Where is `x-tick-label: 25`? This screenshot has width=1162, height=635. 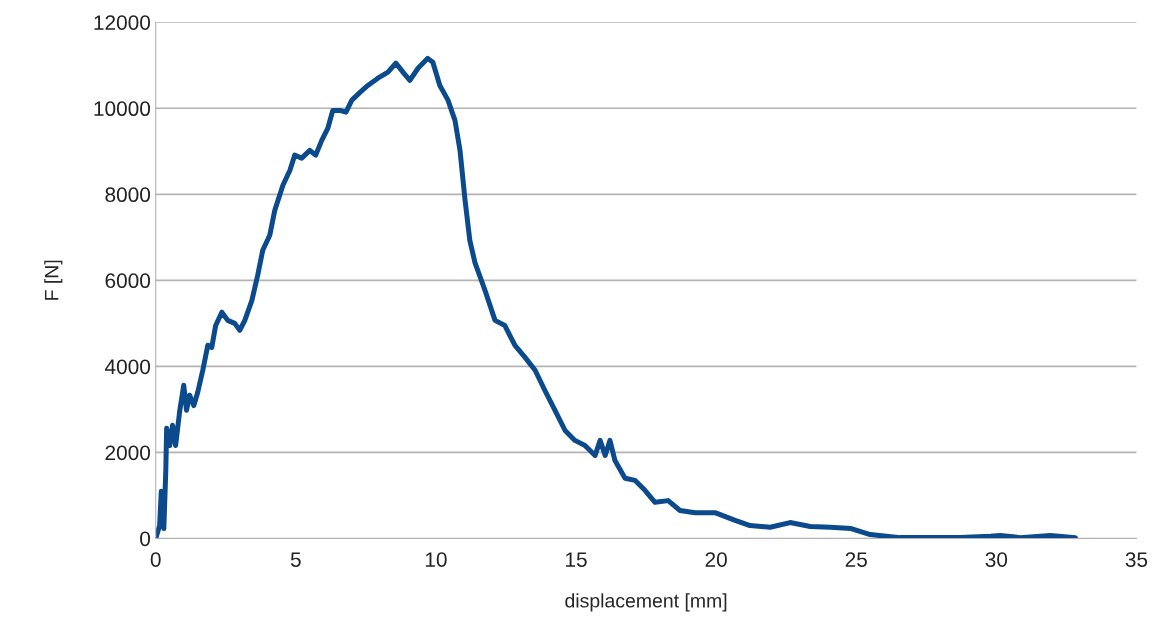 x-tick-label: 25 is located at coordinates (856, 559).